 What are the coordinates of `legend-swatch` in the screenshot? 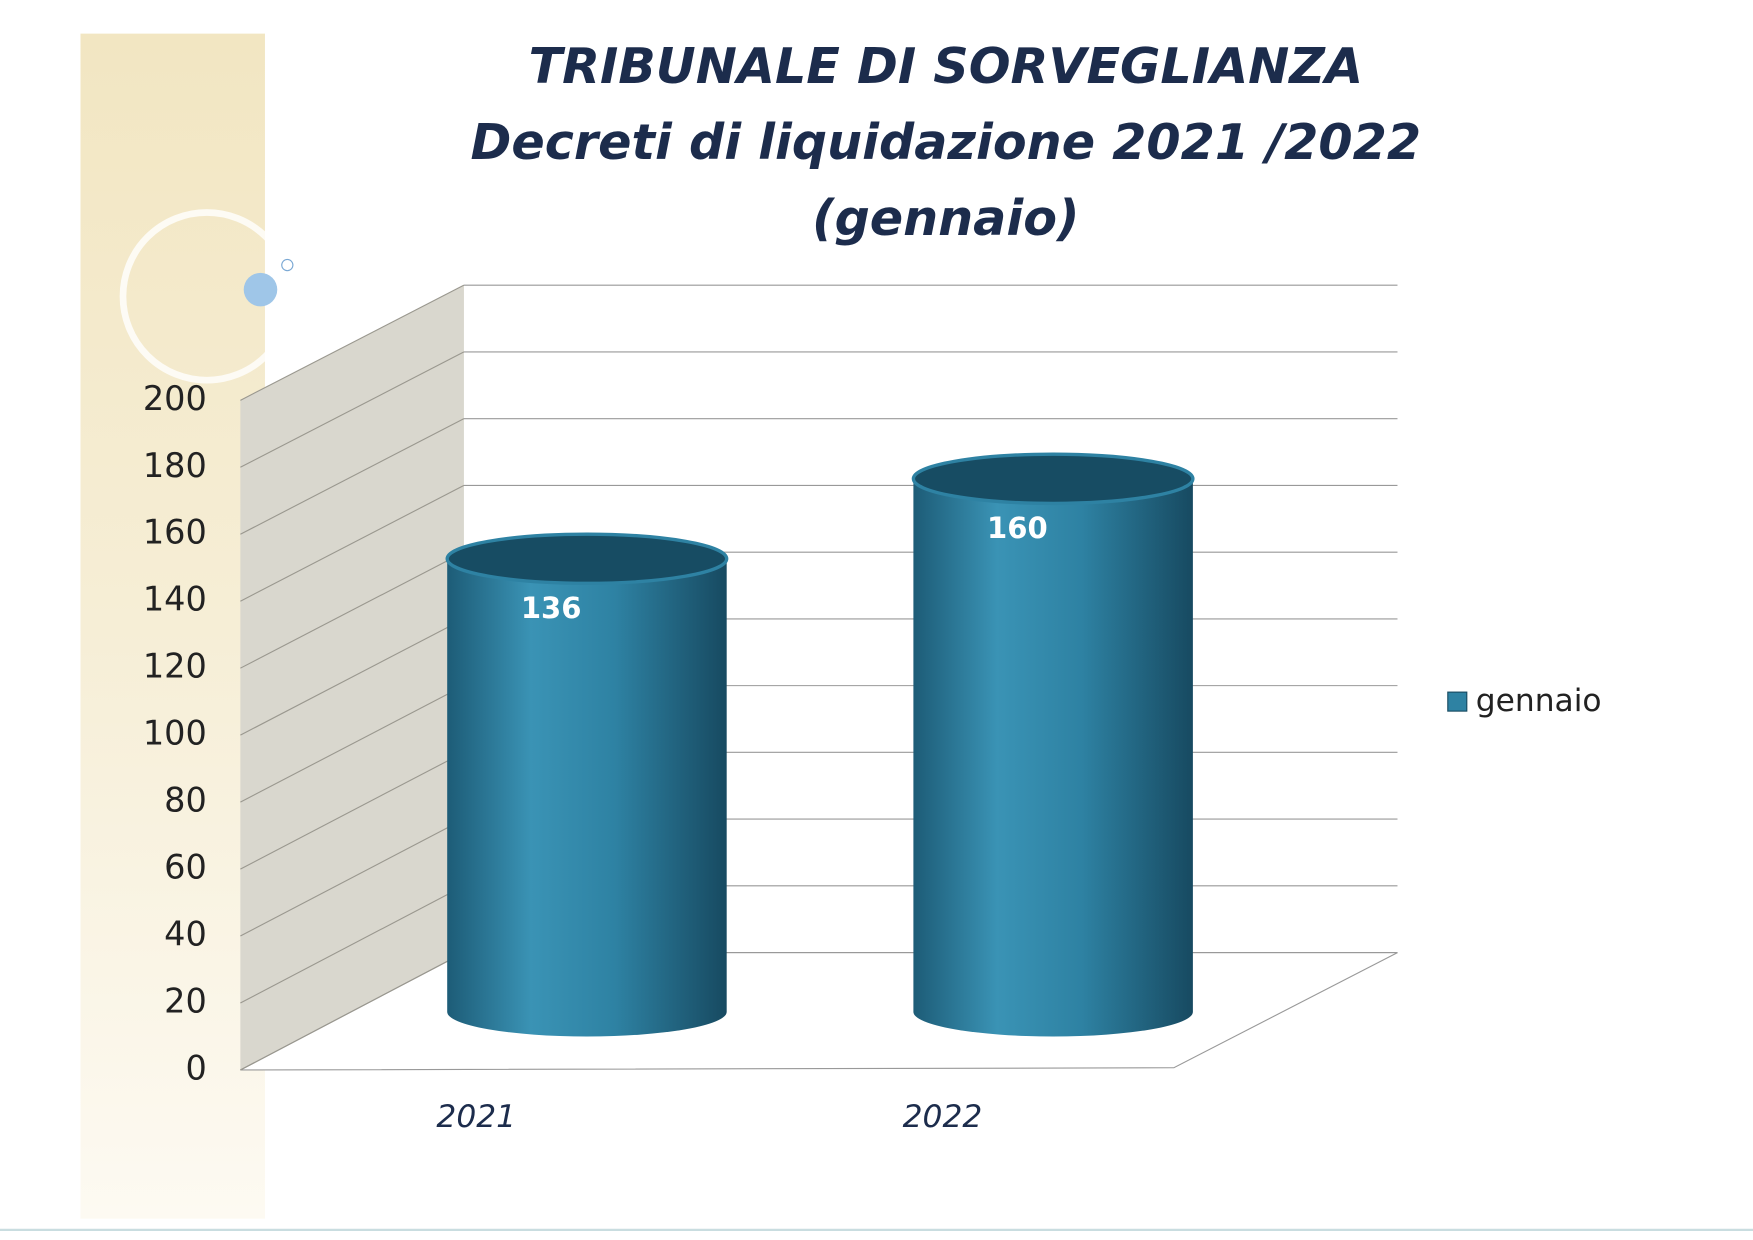 It's located at (1457, 701).